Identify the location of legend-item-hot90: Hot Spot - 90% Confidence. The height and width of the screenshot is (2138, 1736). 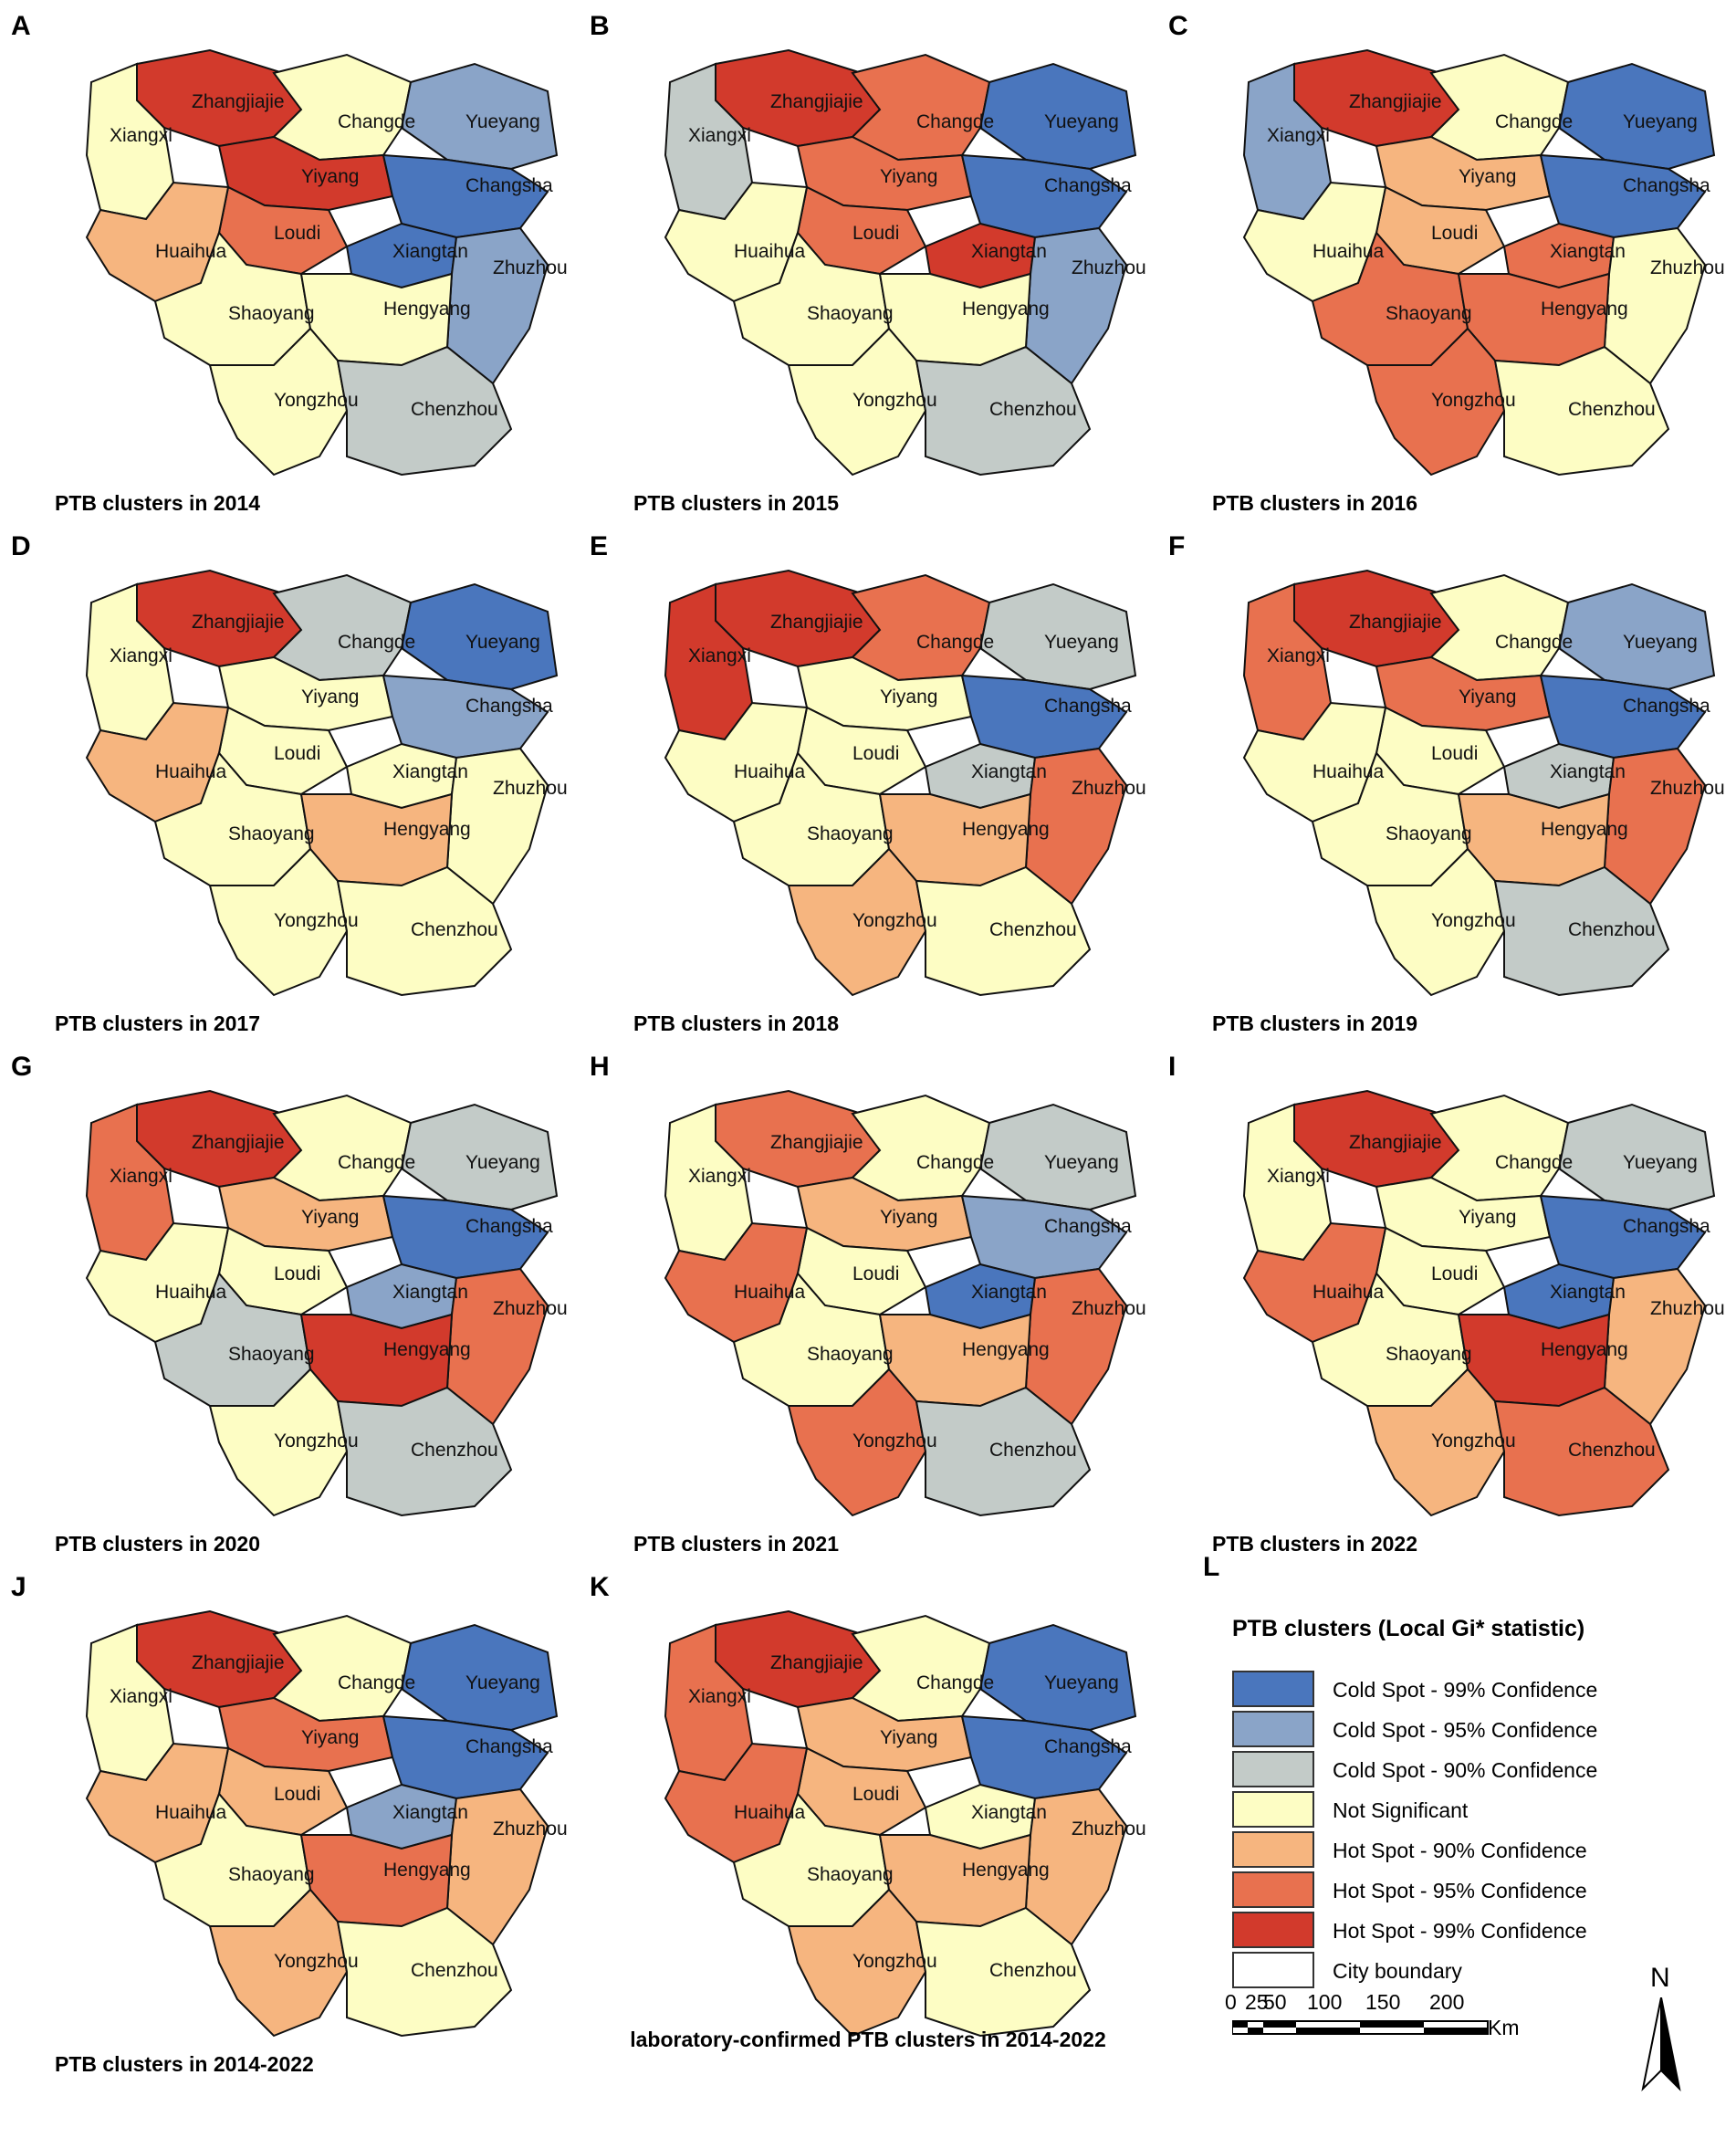
(1469, 1850).